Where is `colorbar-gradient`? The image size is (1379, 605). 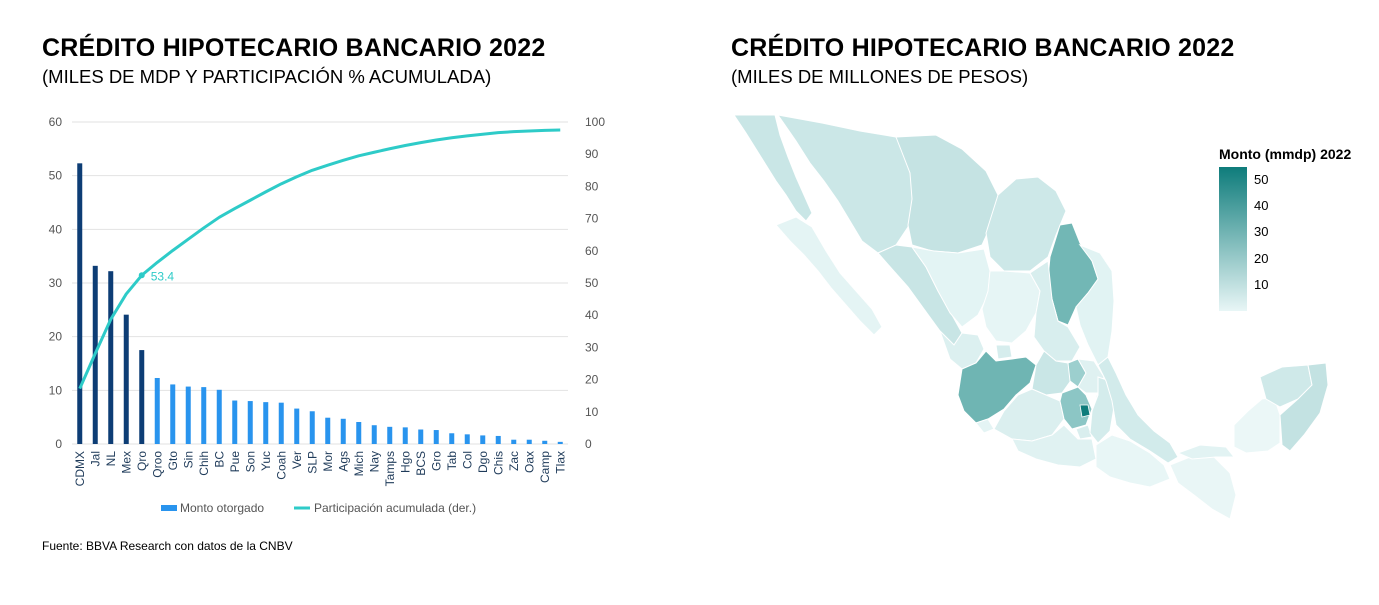
colorbar-gradient is located at coordinates (1233, 239).